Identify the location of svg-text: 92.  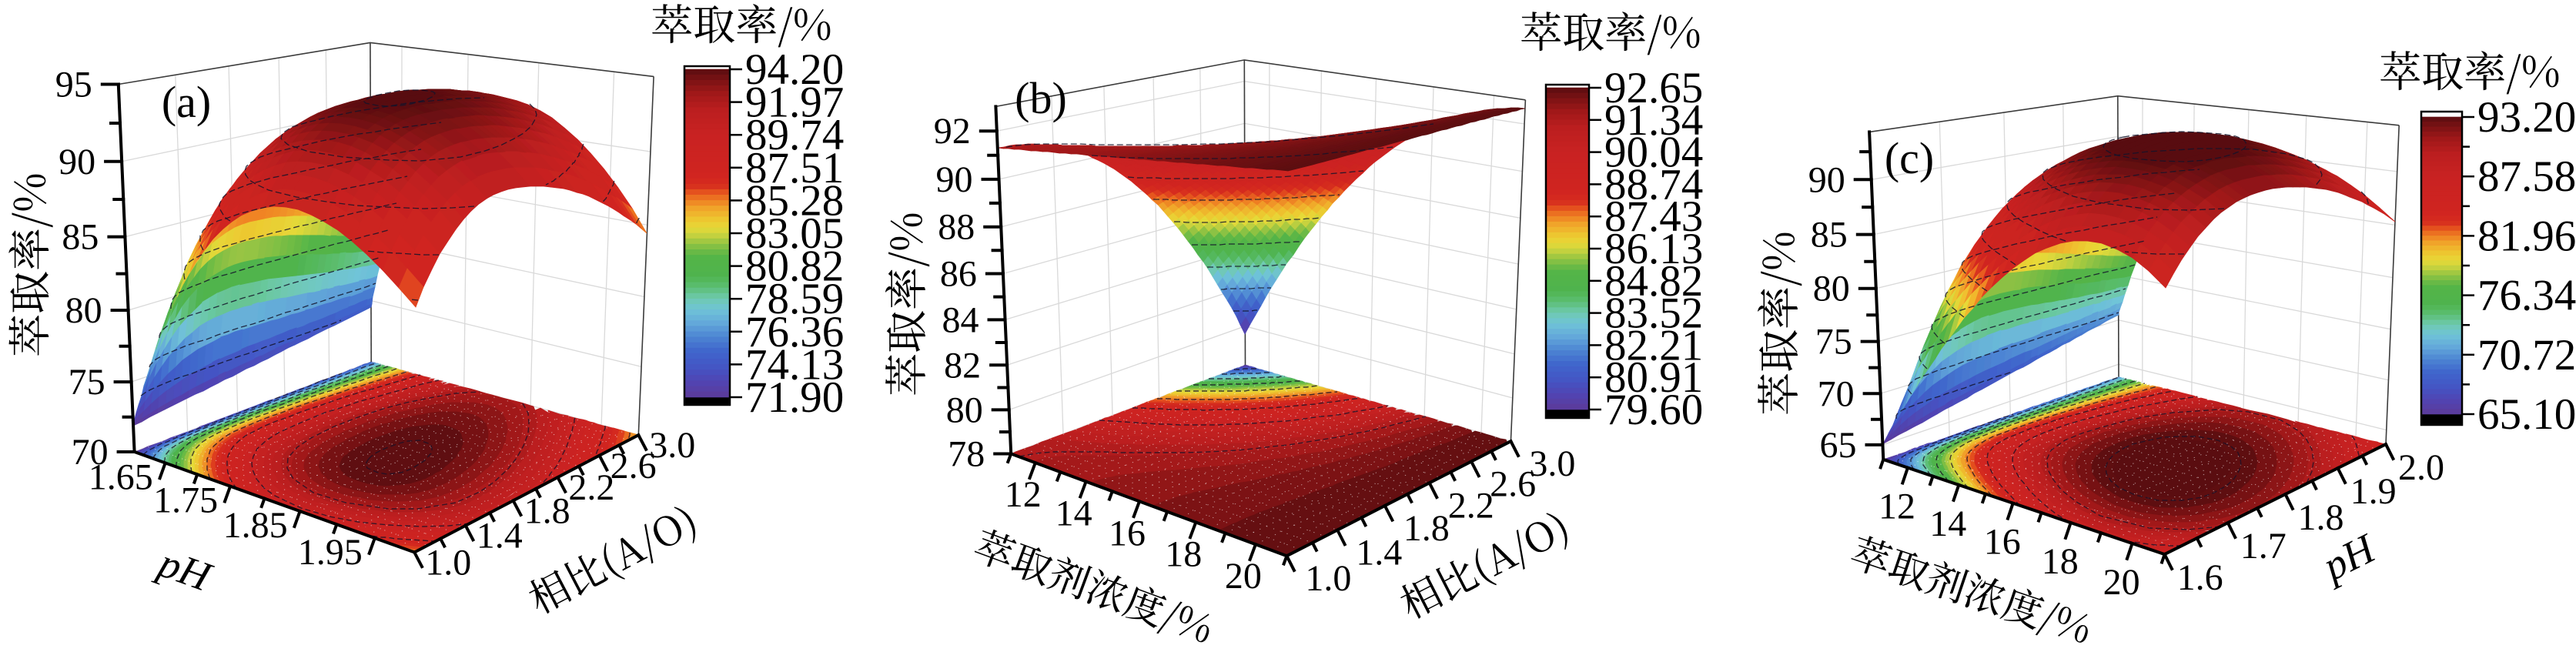
(952, 131).